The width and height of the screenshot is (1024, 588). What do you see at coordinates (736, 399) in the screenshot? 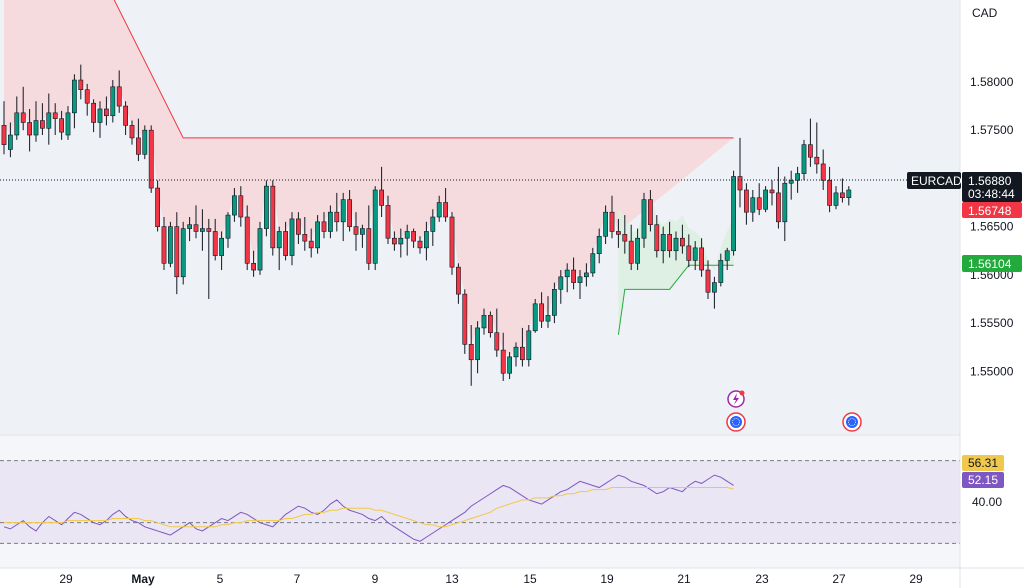
I see `lightning-icon` at bounding box center [736, 399].